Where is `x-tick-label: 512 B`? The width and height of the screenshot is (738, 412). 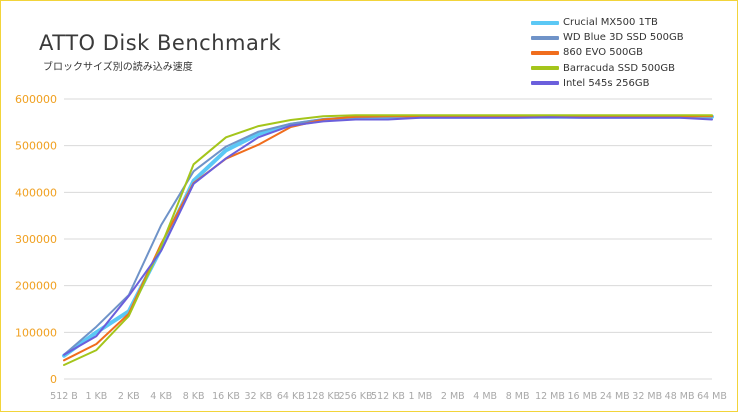
x-tick-label: 512 B is located at coordinates (64, 396).